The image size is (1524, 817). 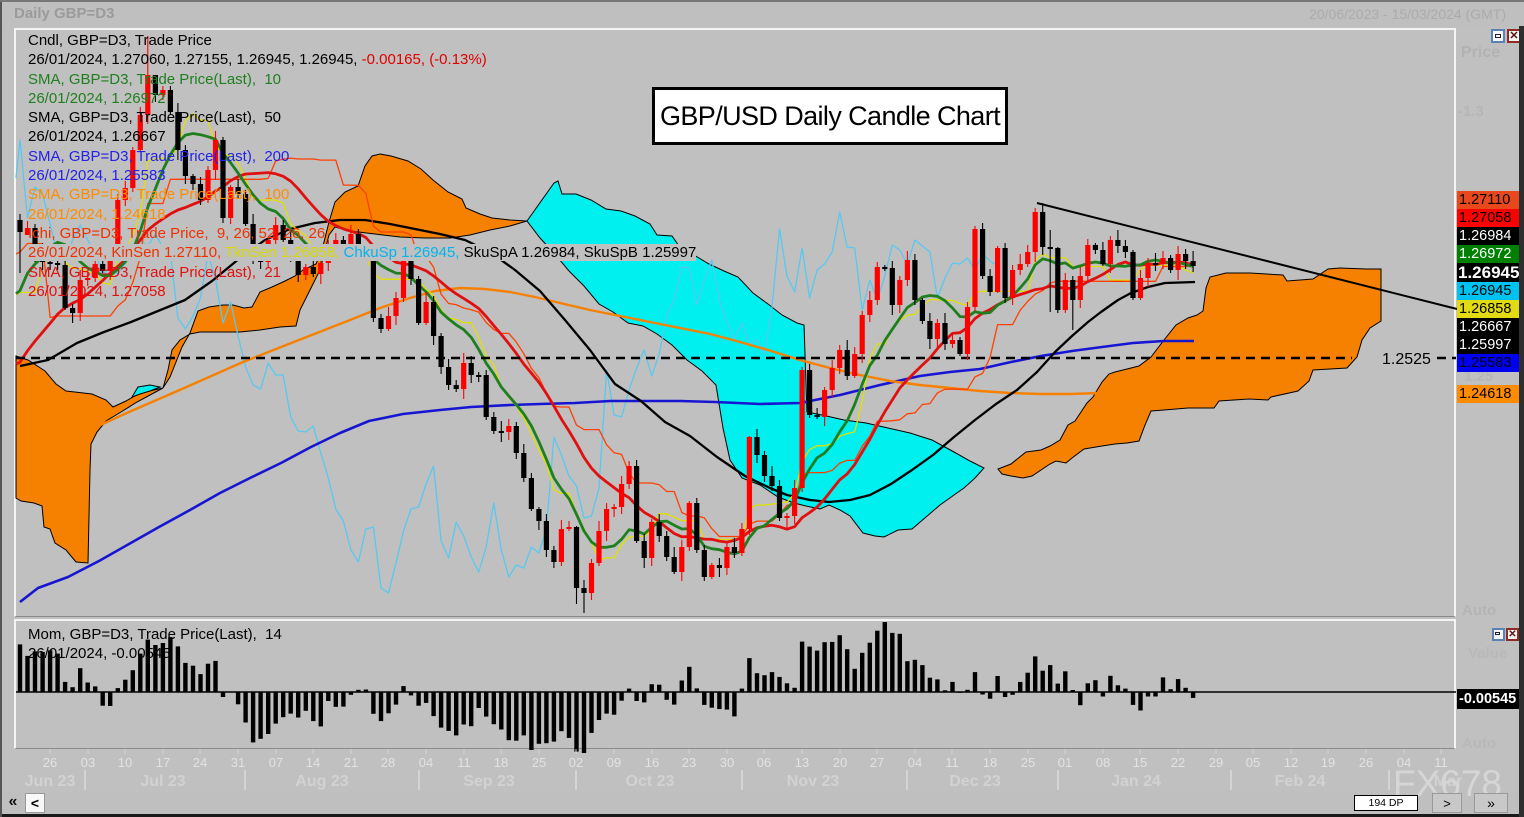 What do you see at coordinates (1406, 359) in the screenshot?
I see `svg-text: 1.2525` at bounding box center [1406, 359].